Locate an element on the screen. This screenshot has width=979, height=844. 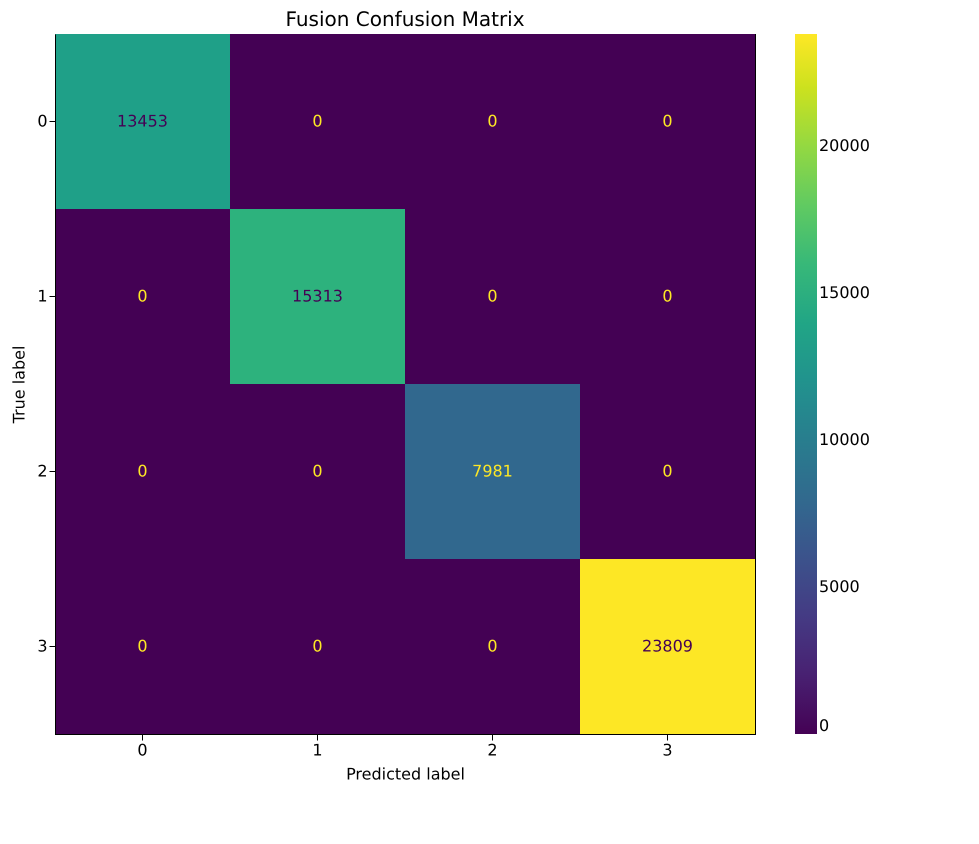
color-bar-label: 20000 is located at coordinates (844, 145).